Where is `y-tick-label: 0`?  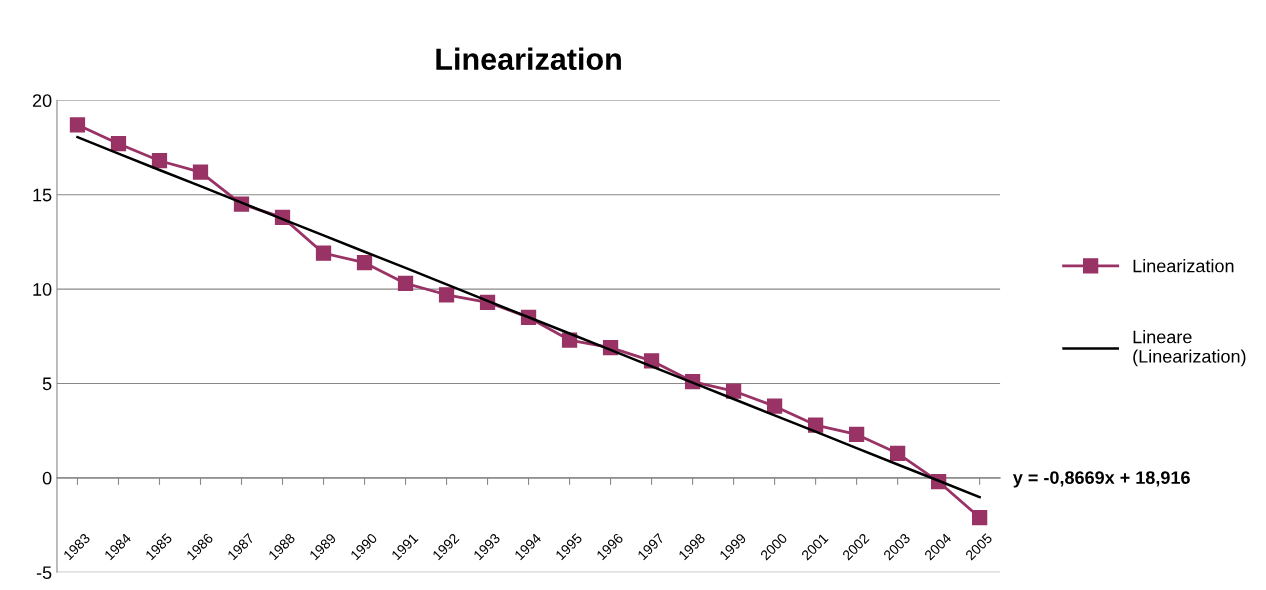
y-tick-label: 0 is located at coordinates (47, 478).